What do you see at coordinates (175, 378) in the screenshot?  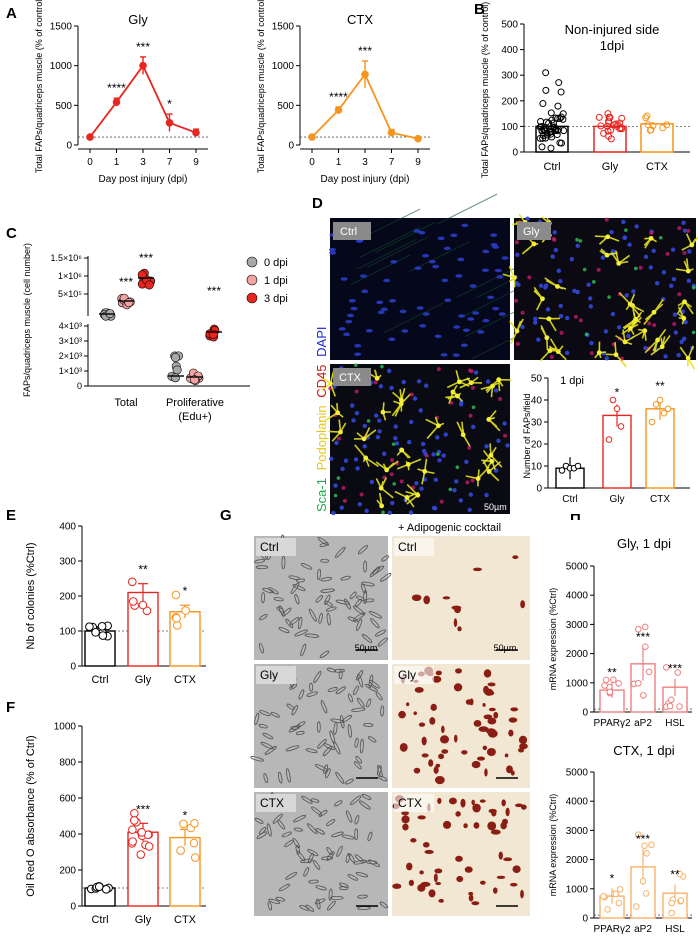 I see `C-point-prolif` at bounding box center [175, 378].